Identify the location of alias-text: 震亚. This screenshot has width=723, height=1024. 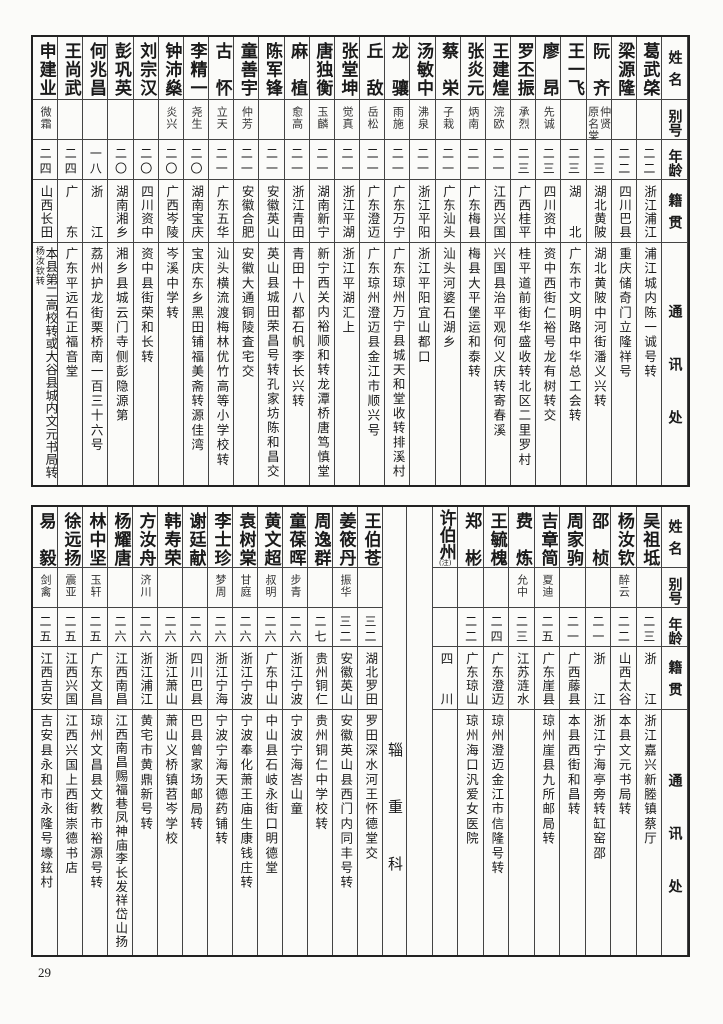
(70, 586).